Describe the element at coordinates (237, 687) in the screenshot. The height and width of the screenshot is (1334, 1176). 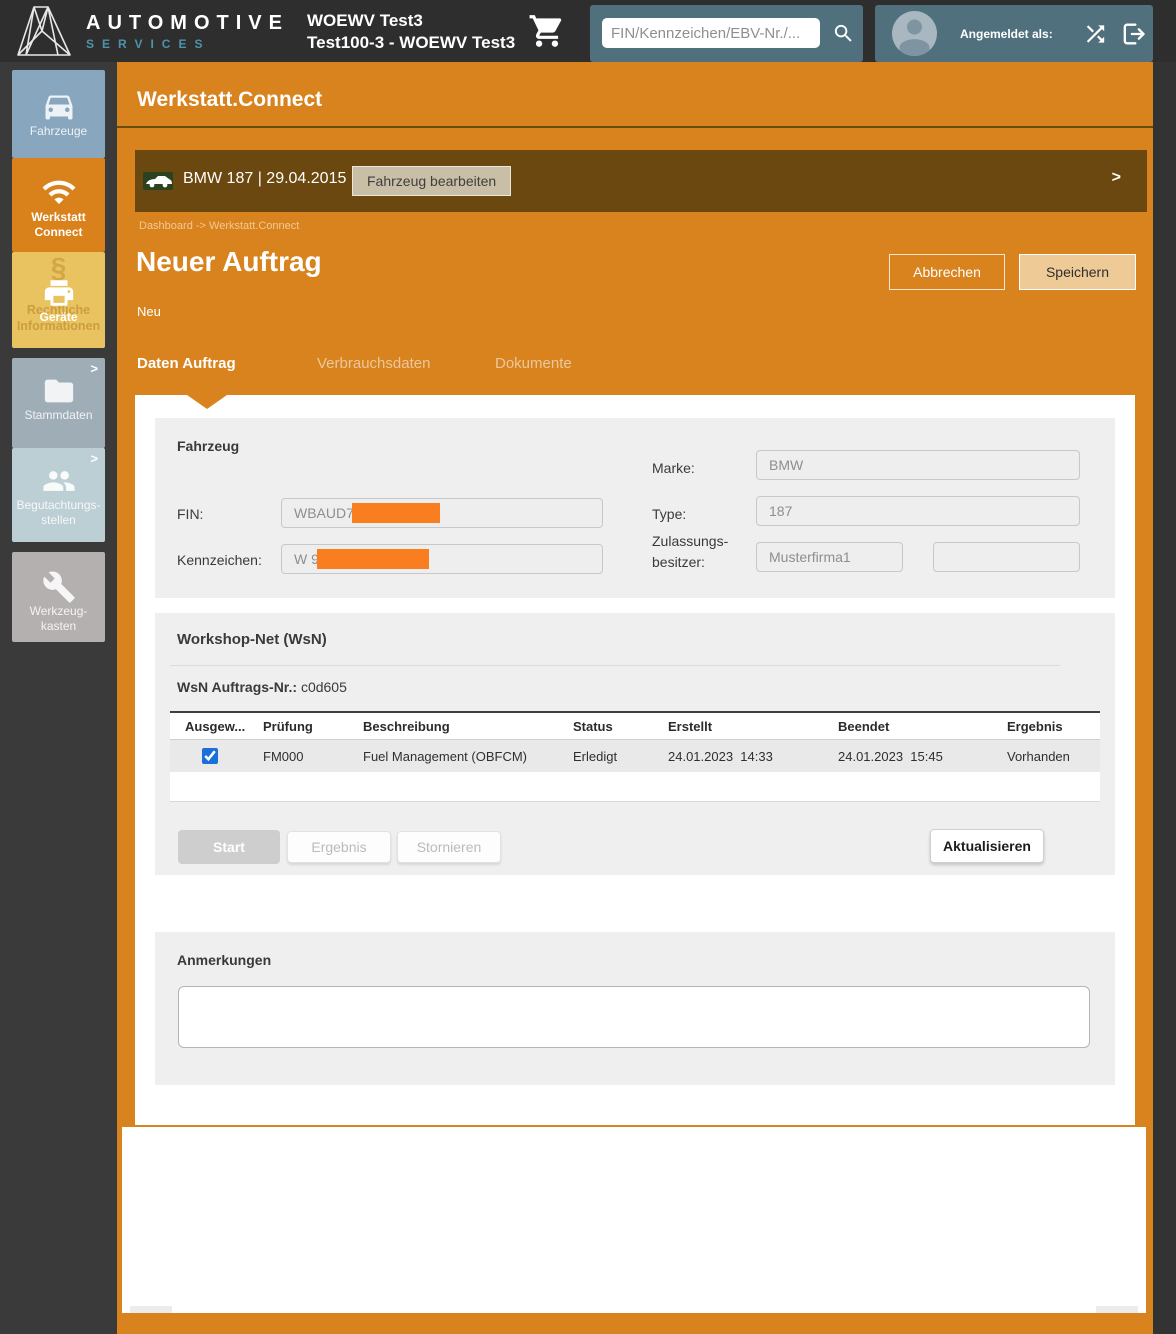
I see `wsn-auftragsnr-label: WsN Auftrags-Nr.:` at that location.